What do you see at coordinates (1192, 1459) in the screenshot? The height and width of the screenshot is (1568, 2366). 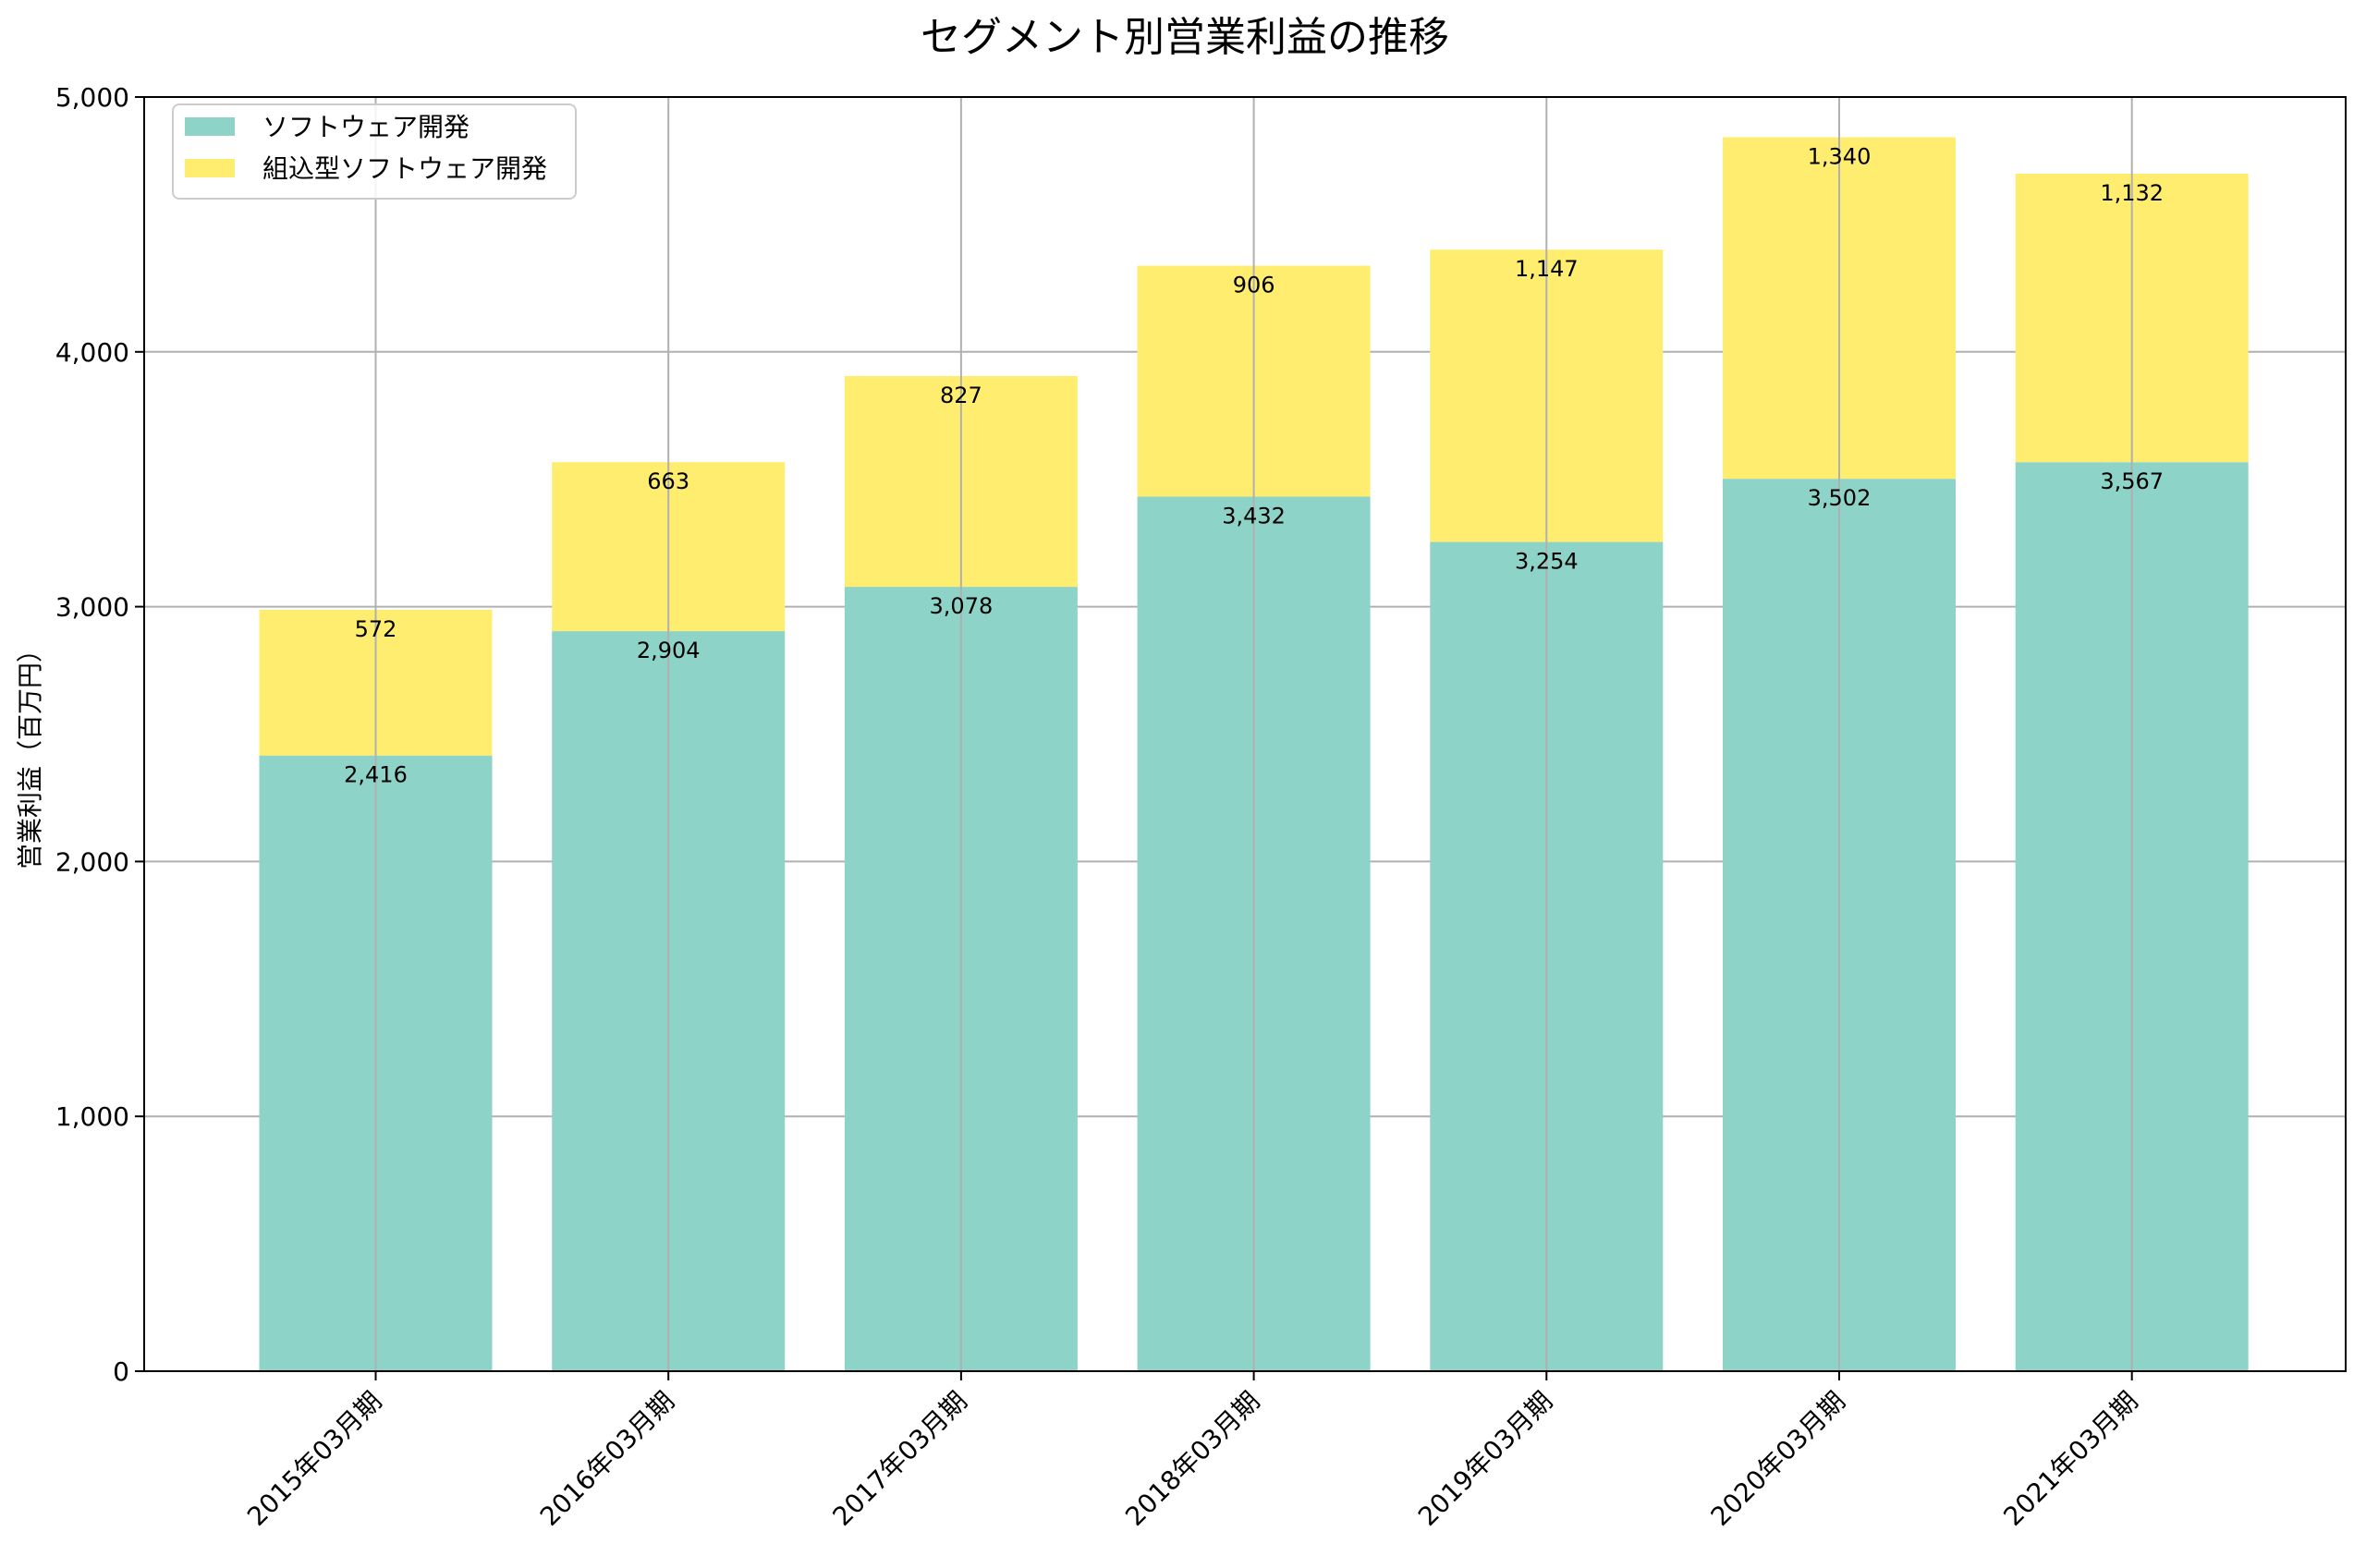 I see `x-tick-label: 2018年03月期` at bounding box center [1192, 1459].